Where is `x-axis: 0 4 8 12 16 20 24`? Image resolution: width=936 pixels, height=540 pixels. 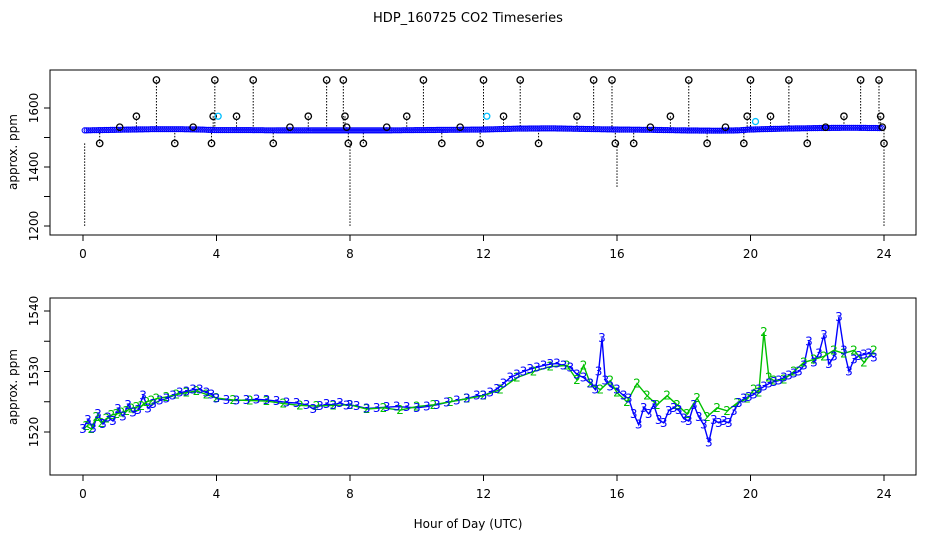 x-axis: 0 4 8 12 16 20 24 is located at coordinates (485, 247).